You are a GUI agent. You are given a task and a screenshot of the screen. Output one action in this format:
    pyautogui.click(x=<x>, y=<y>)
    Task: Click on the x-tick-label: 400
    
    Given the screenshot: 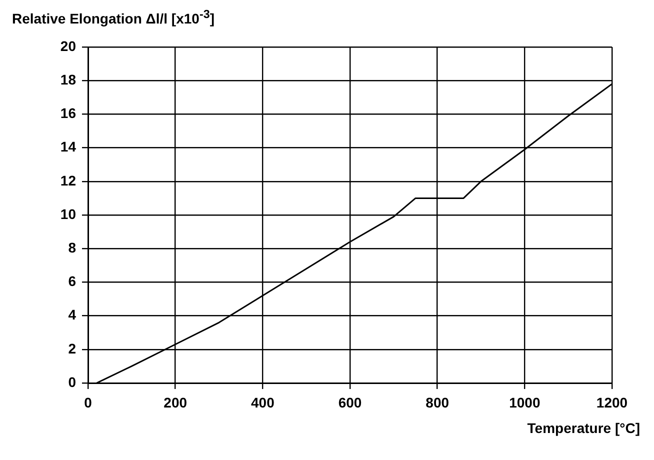 What is the action you would take?
    pyautogui.click(x=262, y=402)
    